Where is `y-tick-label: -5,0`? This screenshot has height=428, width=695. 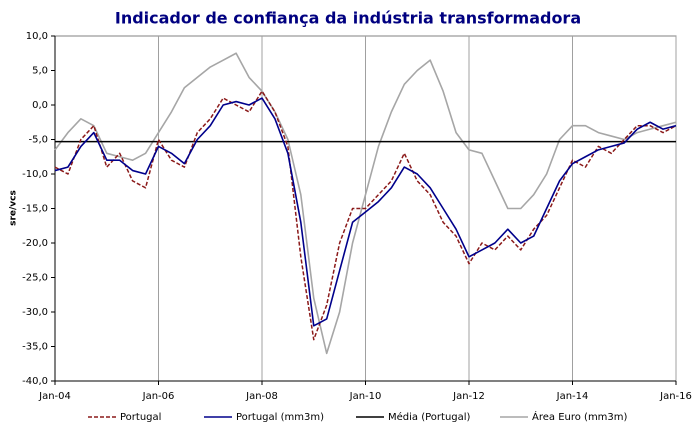 y-tick-label: -5,0 is located at coordinates (38, 140).